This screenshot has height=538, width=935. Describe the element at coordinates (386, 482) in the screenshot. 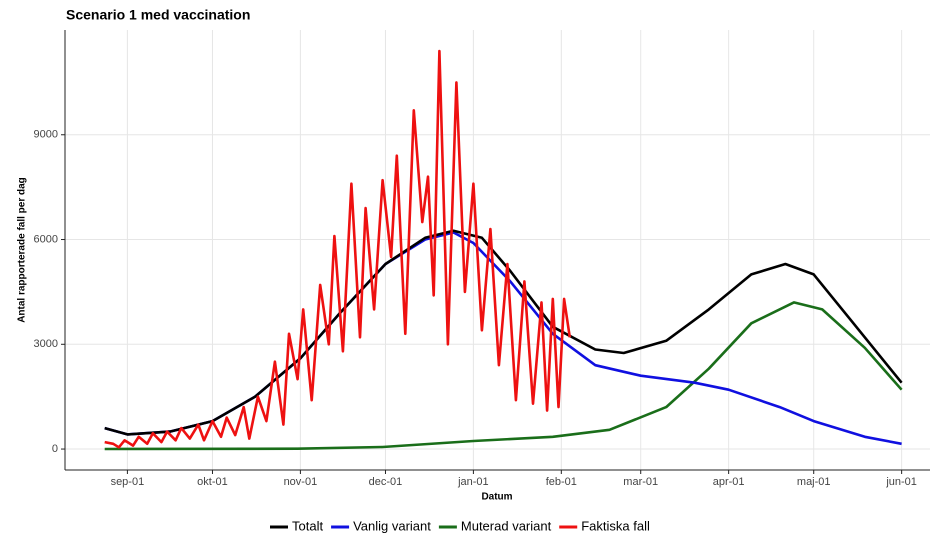

I see `x-tick-label: dec-01` at that location.